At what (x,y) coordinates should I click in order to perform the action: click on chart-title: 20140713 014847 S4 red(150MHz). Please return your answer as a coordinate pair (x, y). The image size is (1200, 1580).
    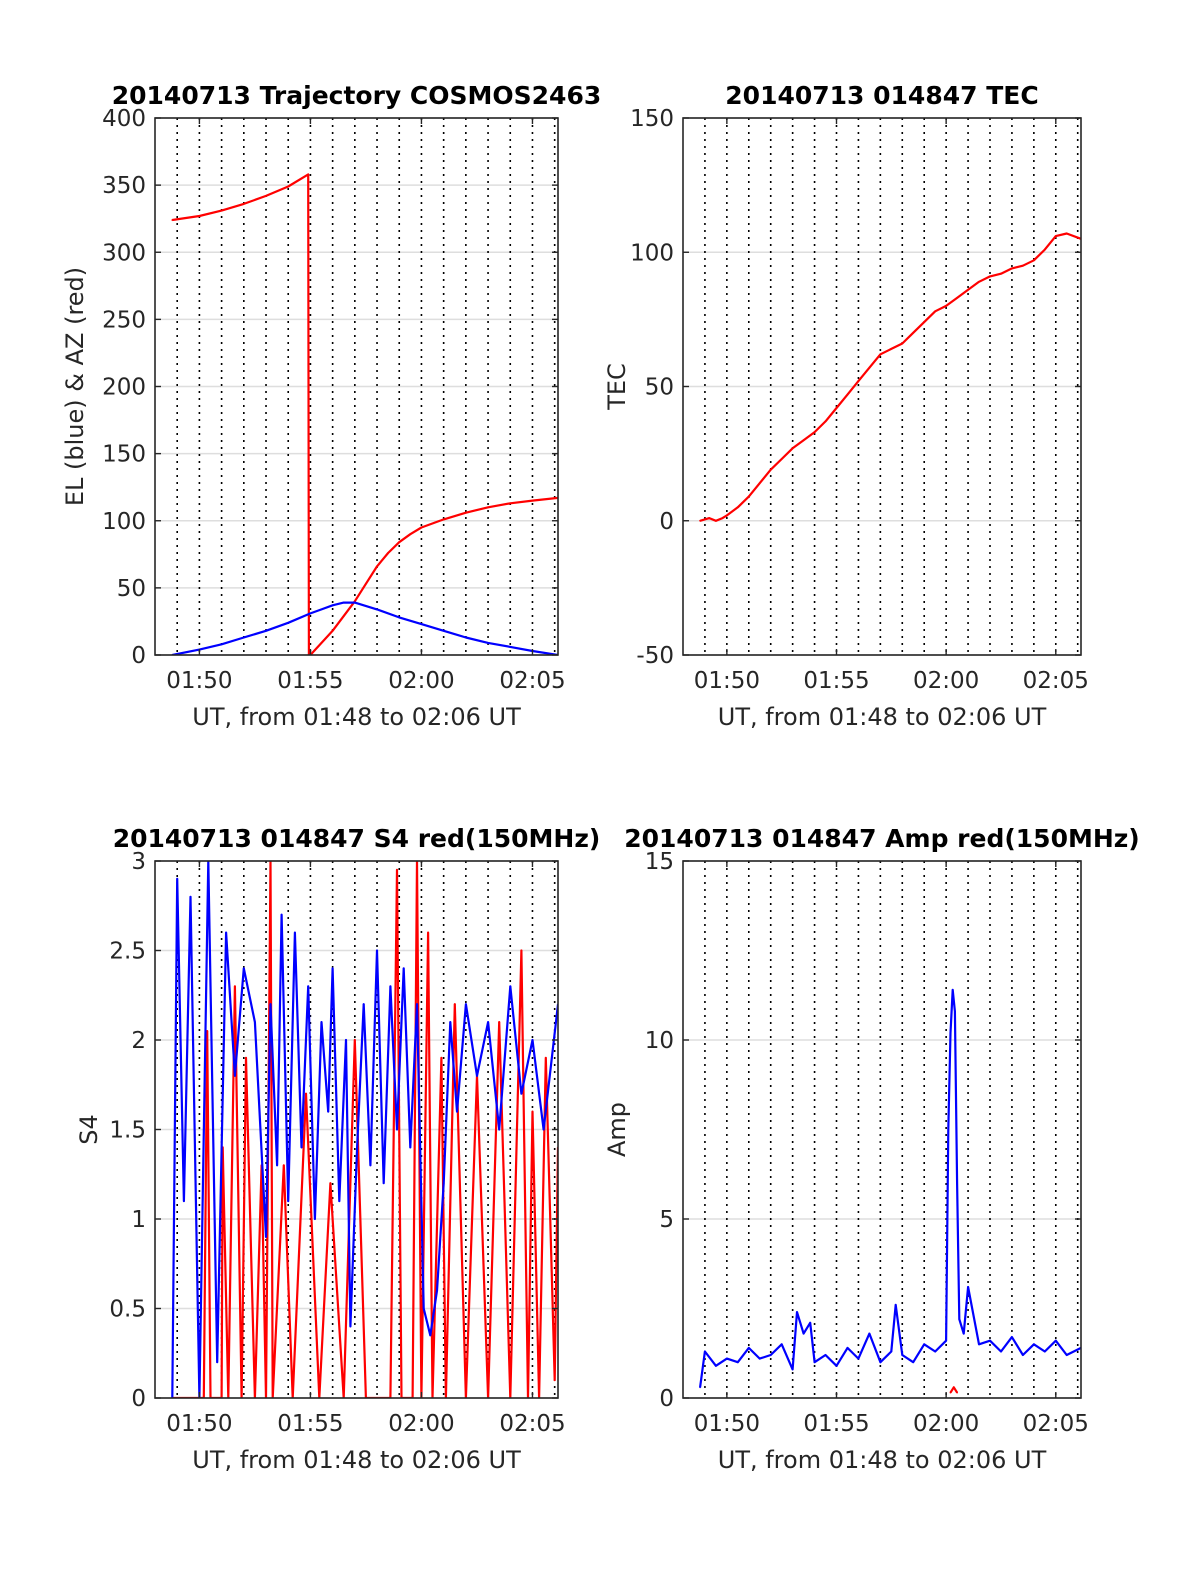
    Looking at the image, I should click on (357, 838).